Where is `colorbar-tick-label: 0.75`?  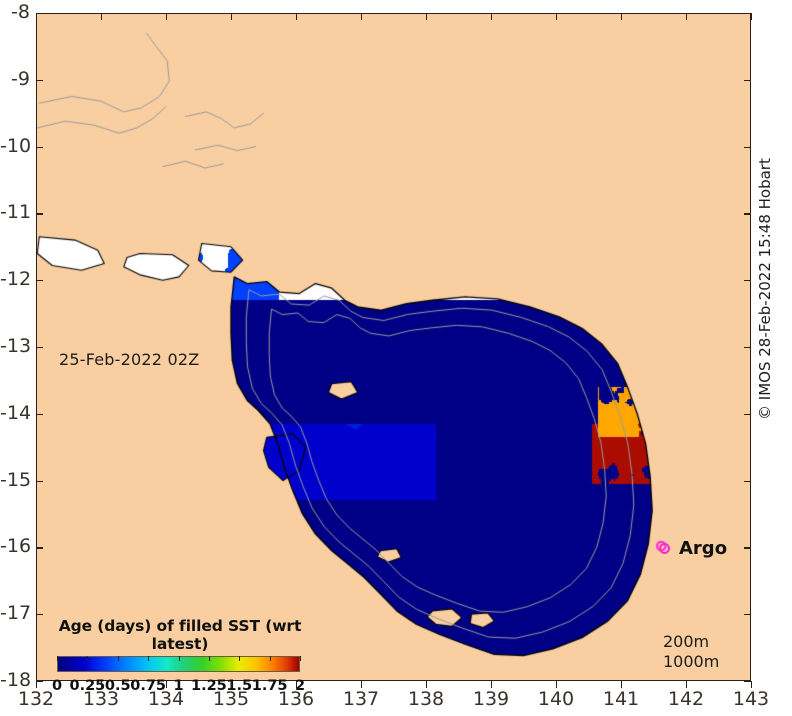 colorbar-tick-label: 0.75 is located at coordinates (148, 686).